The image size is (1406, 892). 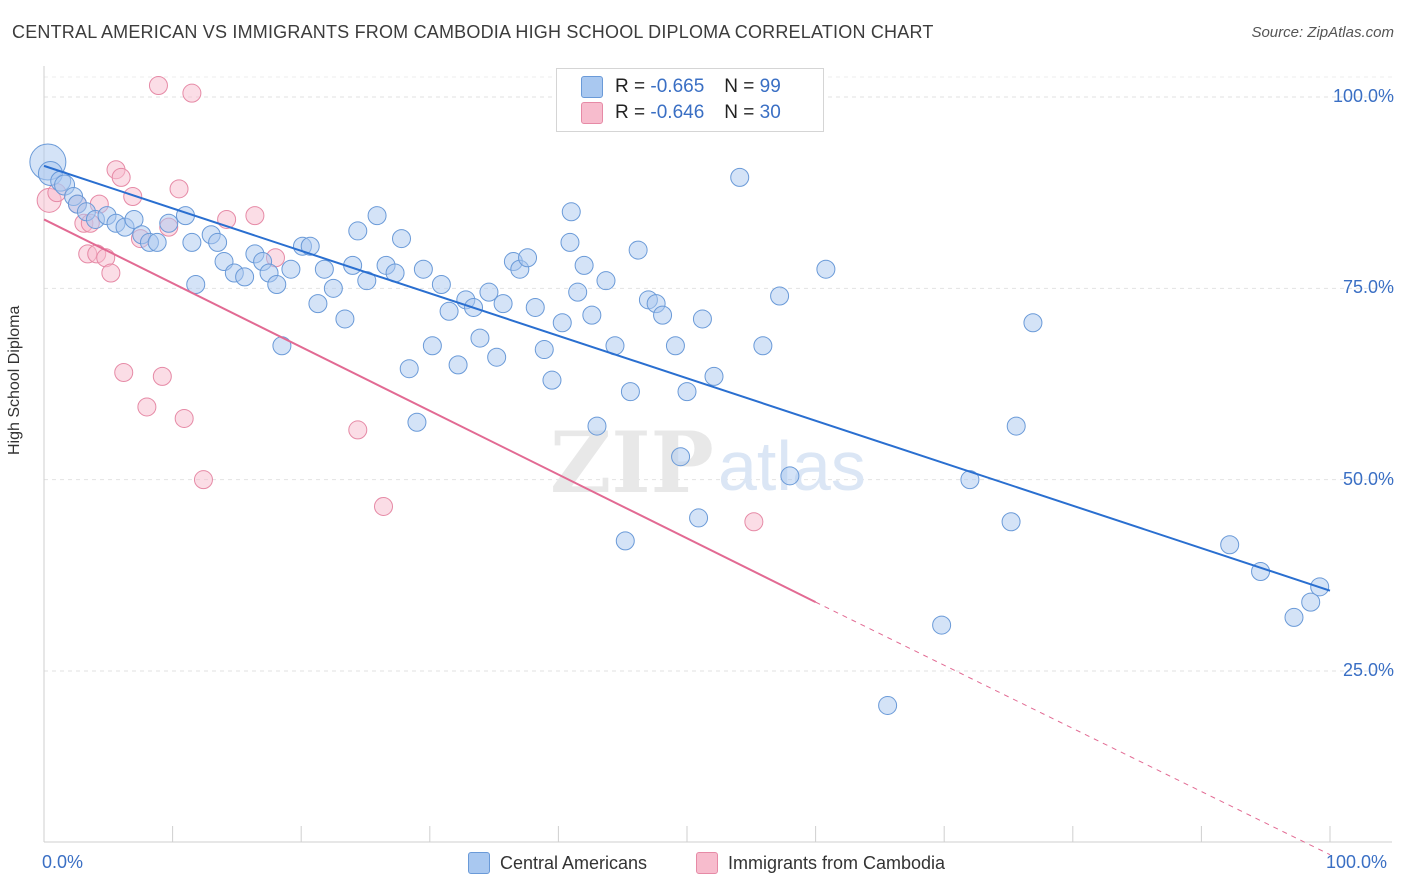 What do you see at coordinates (1368, 670) in the screenshot?
I see `y-tick-label: 25.0%` at bounding box center [1368, 670].